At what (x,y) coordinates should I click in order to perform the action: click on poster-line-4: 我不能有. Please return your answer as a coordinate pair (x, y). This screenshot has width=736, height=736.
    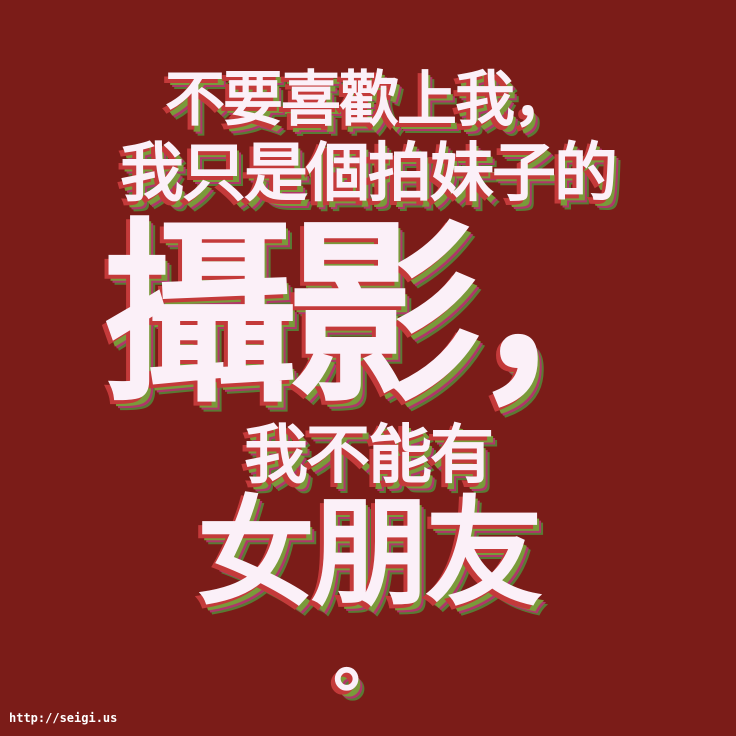
    Looking at the image, I should click on (369, 456).